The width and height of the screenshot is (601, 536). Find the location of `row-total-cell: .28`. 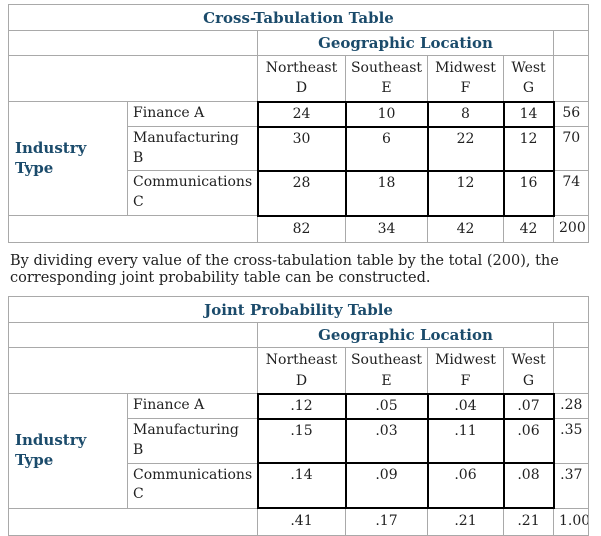

row-total-cell: .28 is located at coordinates (571, 406).